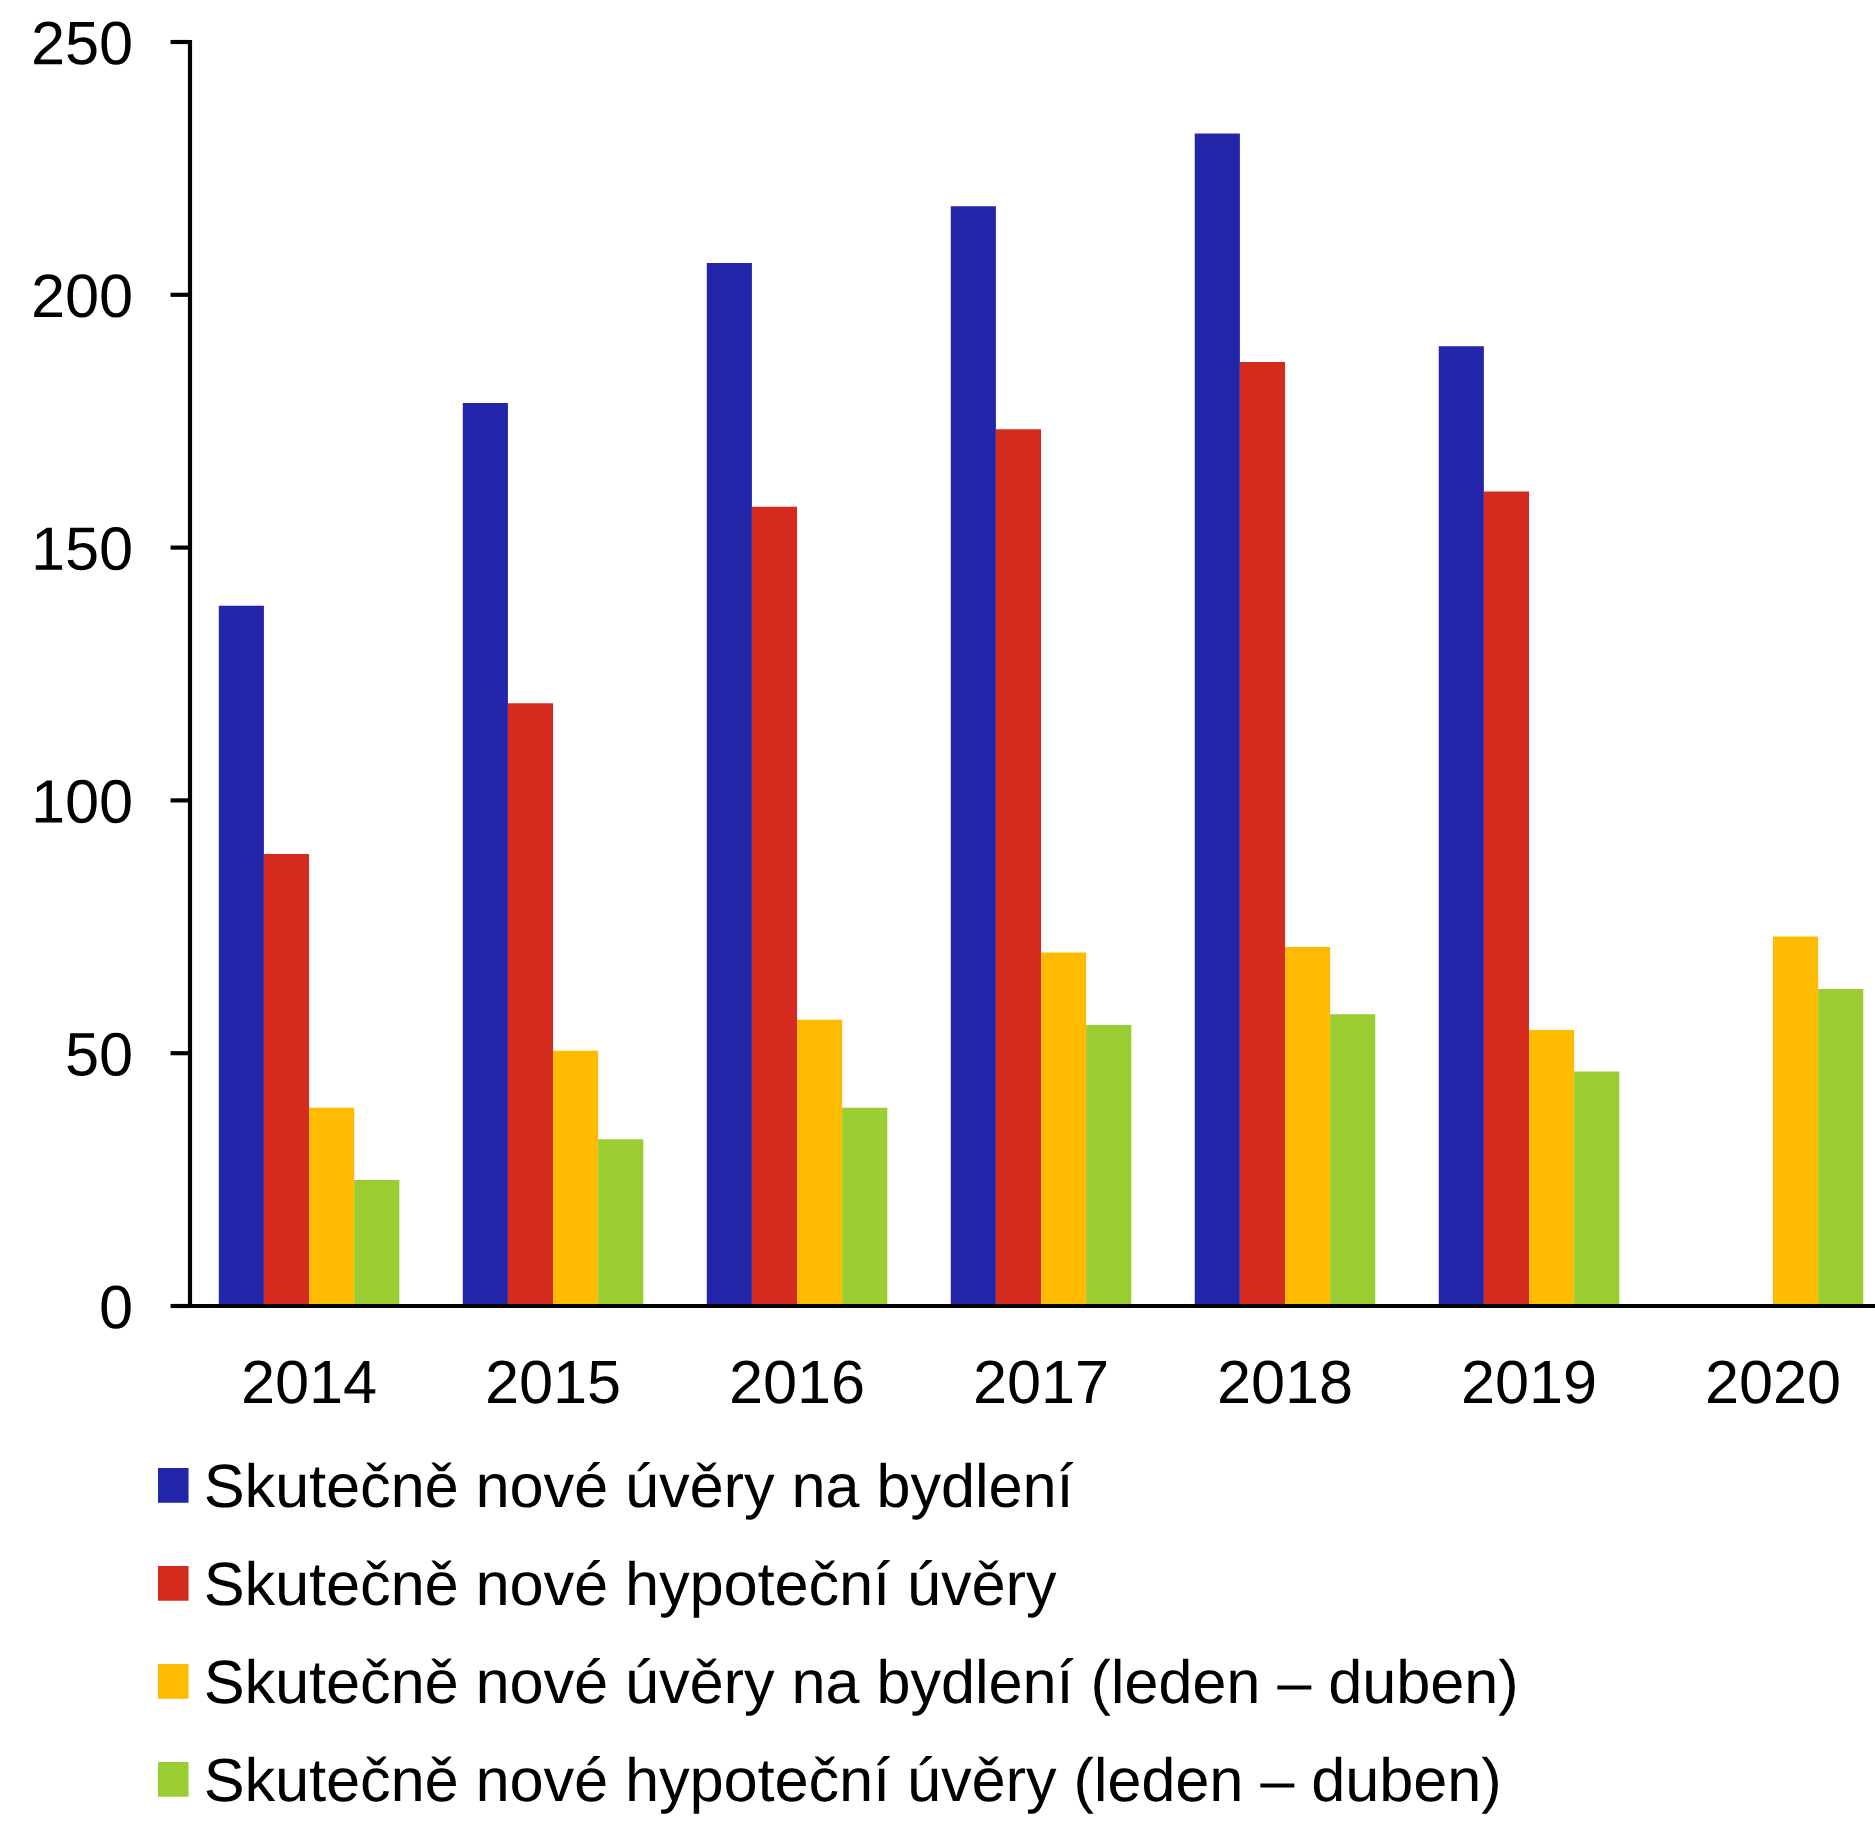 The width and height of the screenshot is (1875, 1845). What do you see at coordinates (1041, 1382) in the screenshot?
I see `x-tick-label: 2017` at bounding box center [1041, 1382].